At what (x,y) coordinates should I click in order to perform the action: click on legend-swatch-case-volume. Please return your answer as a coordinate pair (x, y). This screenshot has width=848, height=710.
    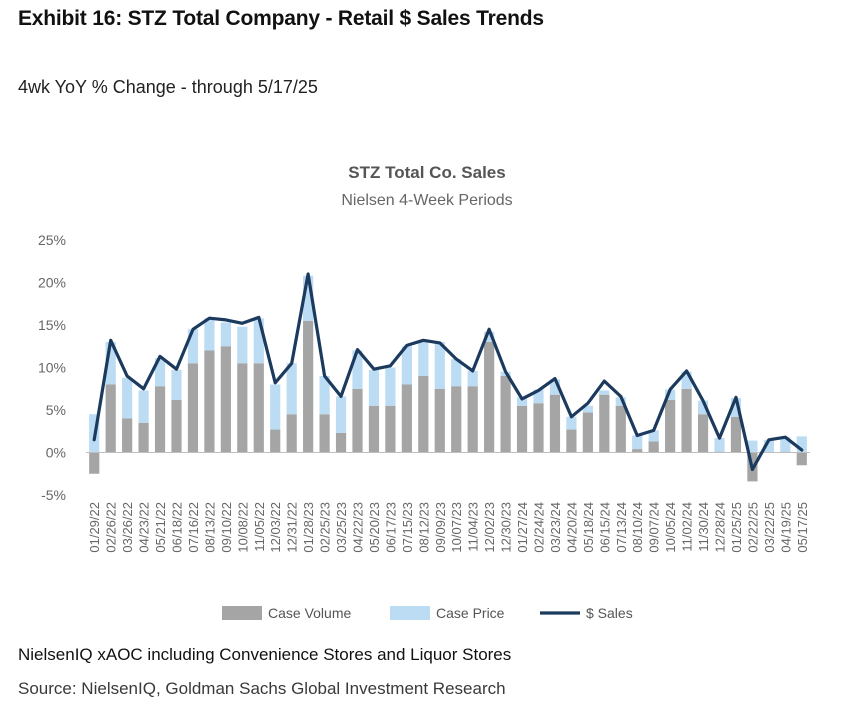
    Looking at the image, I should click on (242, 613).